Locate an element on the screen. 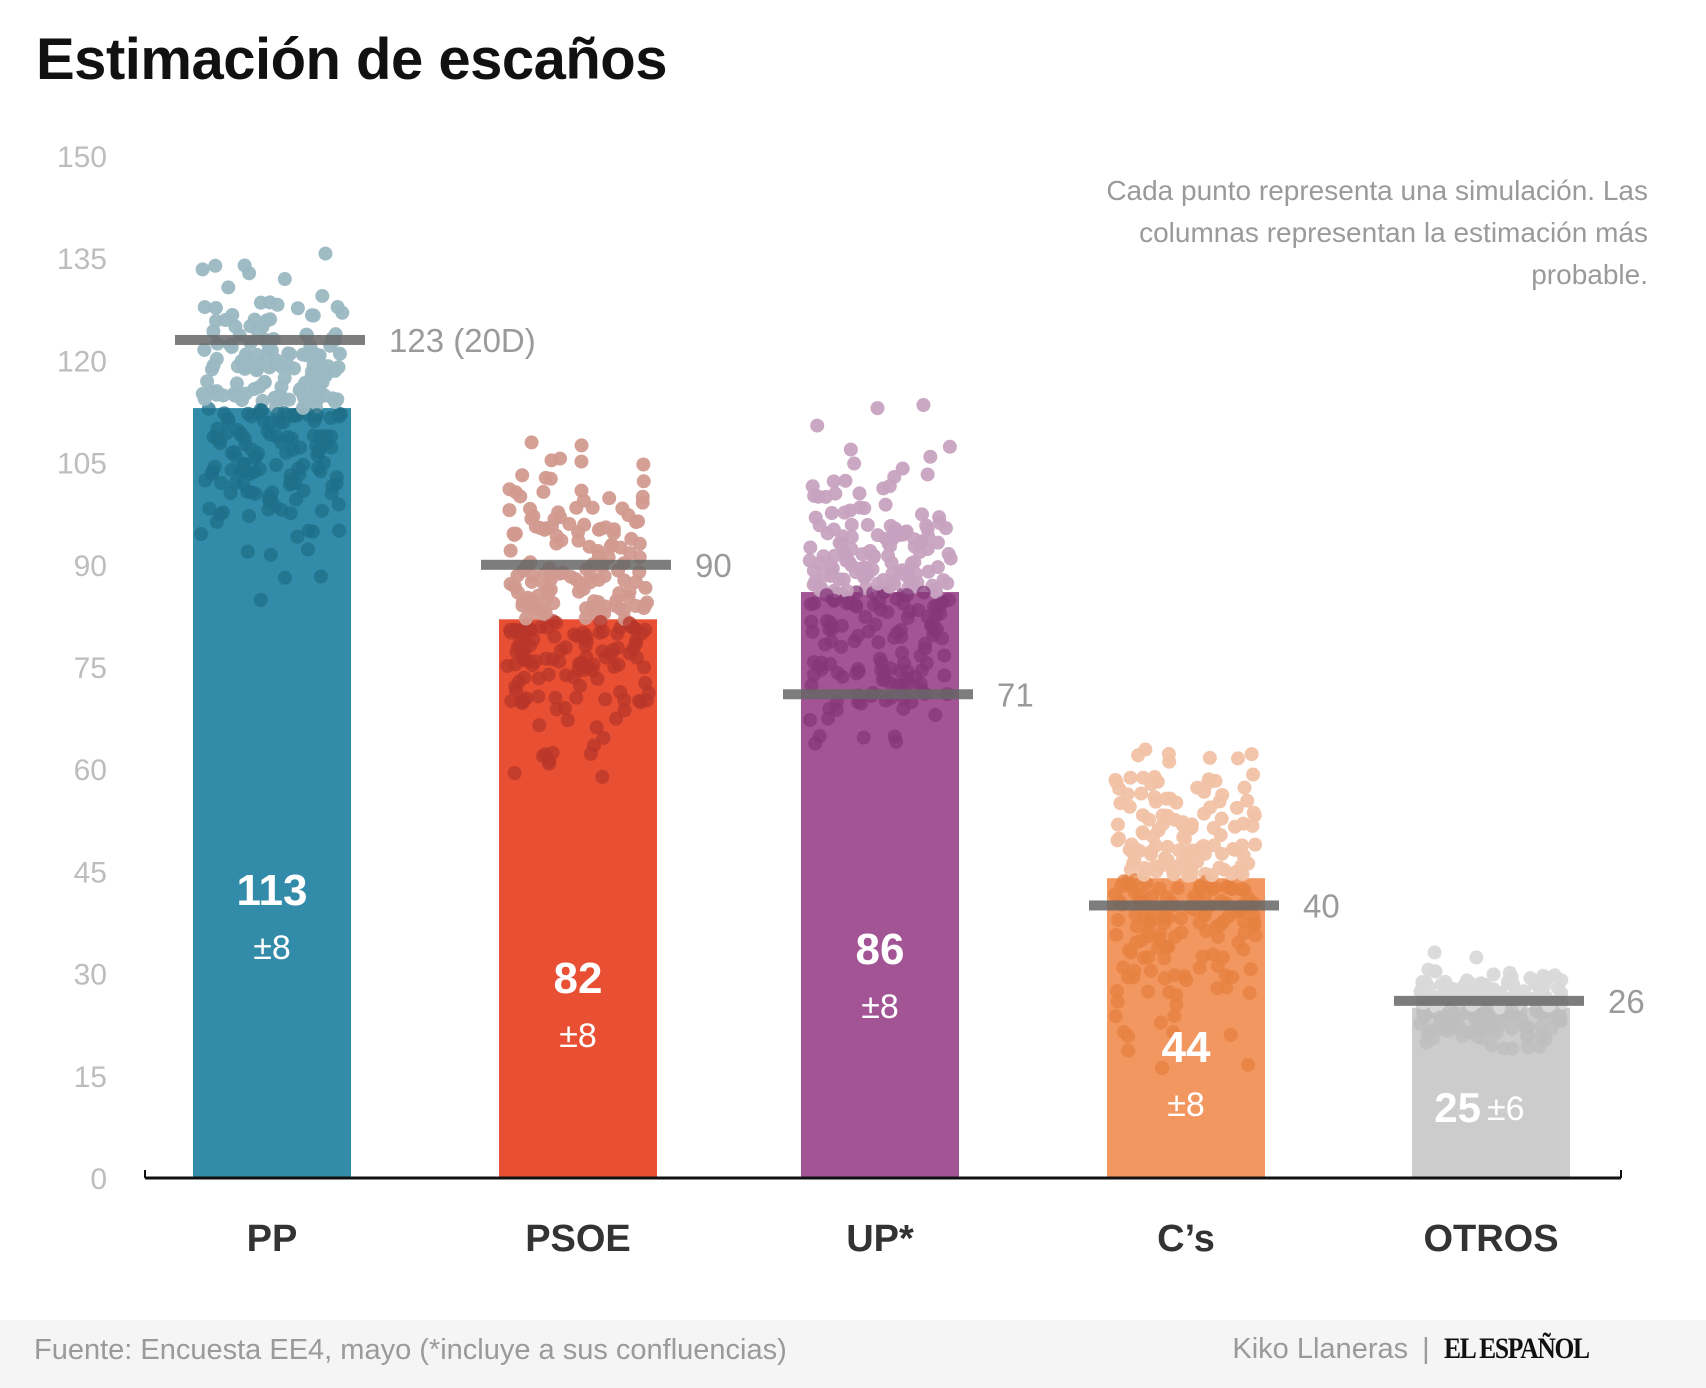  error-label: ±6 is located at coordinates (1506, 1109).